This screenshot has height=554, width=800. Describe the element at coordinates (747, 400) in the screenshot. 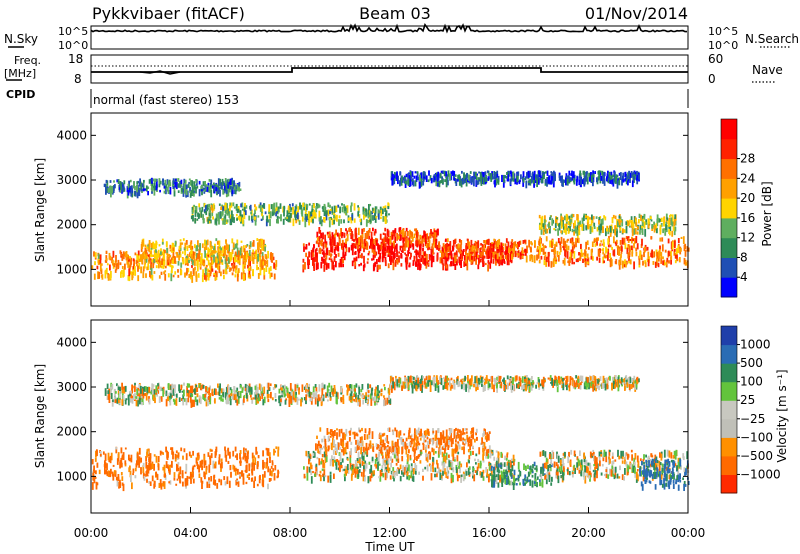

I see `velocity-colorbar-tick-label-3: 25` at that location.